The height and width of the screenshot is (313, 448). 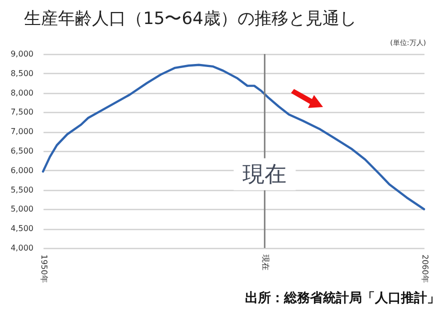 I want to click on text: 出所：総務省統計局「人口推計」, so click(x=342, y=298).